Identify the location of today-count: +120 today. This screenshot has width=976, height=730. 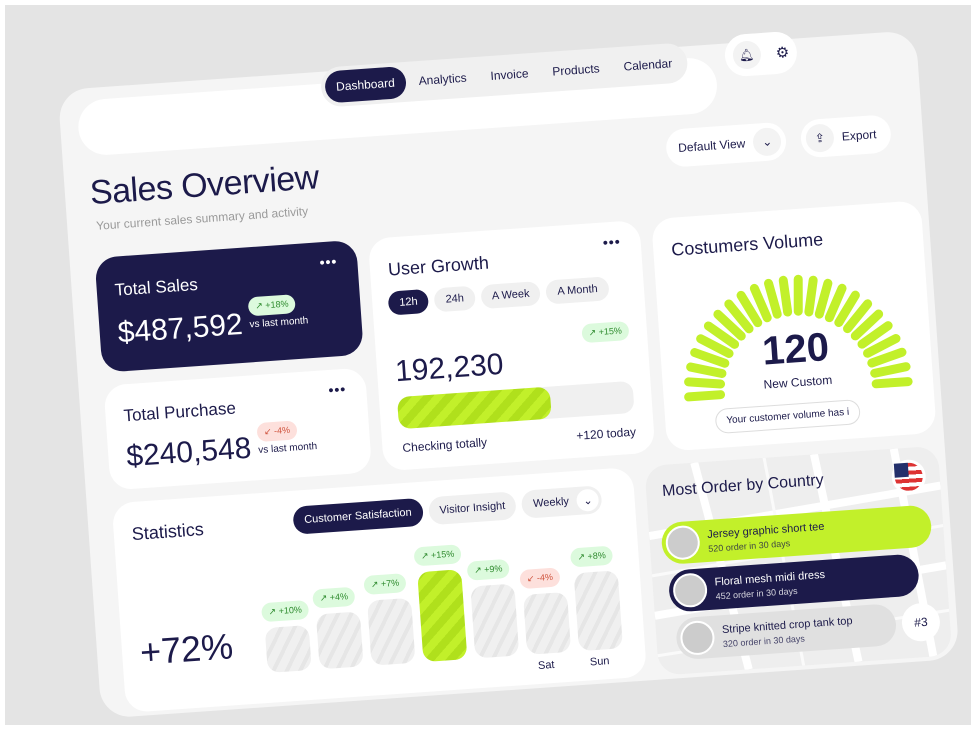
(606, 433).